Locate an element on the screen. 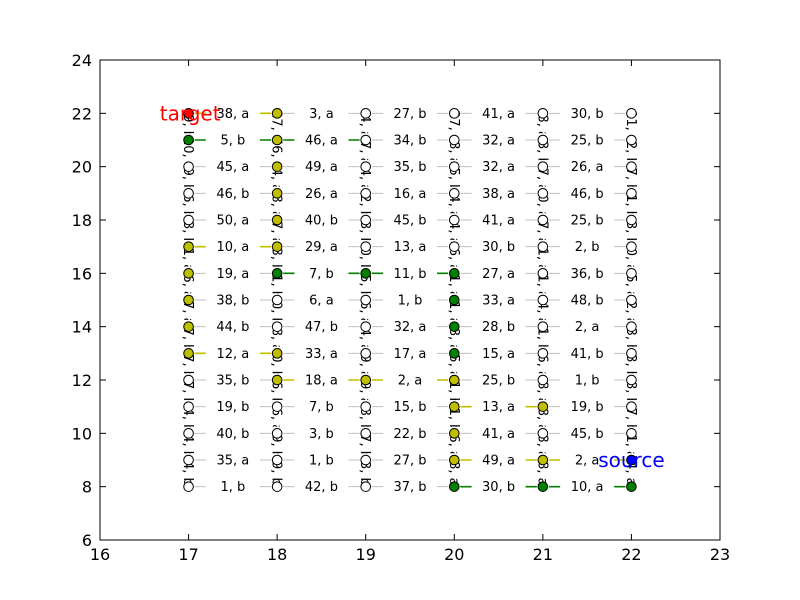 The image size is (800, 600). edge-label: 15, a is located at coordinates (498, 354).